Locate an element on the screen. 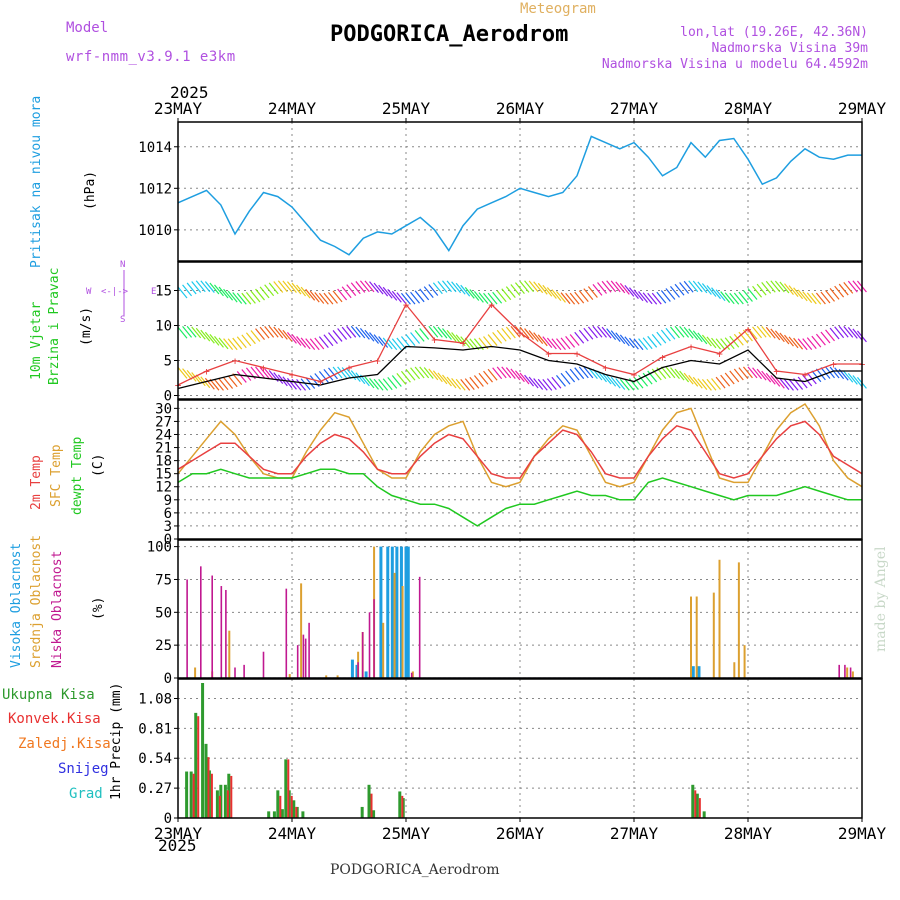  wind-frame is located at coordinates (520, 330).